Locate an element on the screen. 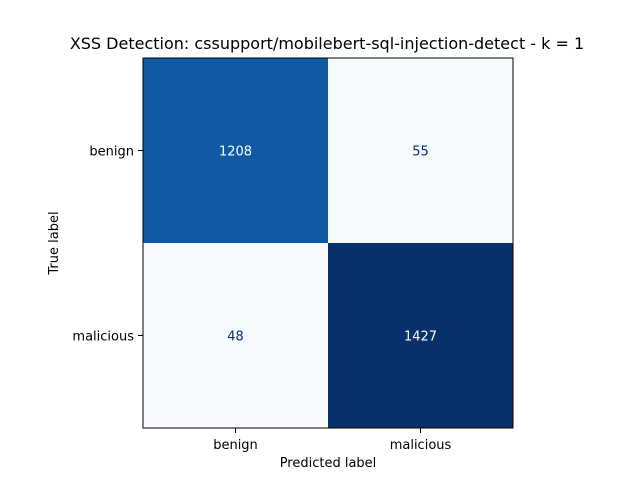  matrix-cell-benign-benign is located at coordinates (235, 150).